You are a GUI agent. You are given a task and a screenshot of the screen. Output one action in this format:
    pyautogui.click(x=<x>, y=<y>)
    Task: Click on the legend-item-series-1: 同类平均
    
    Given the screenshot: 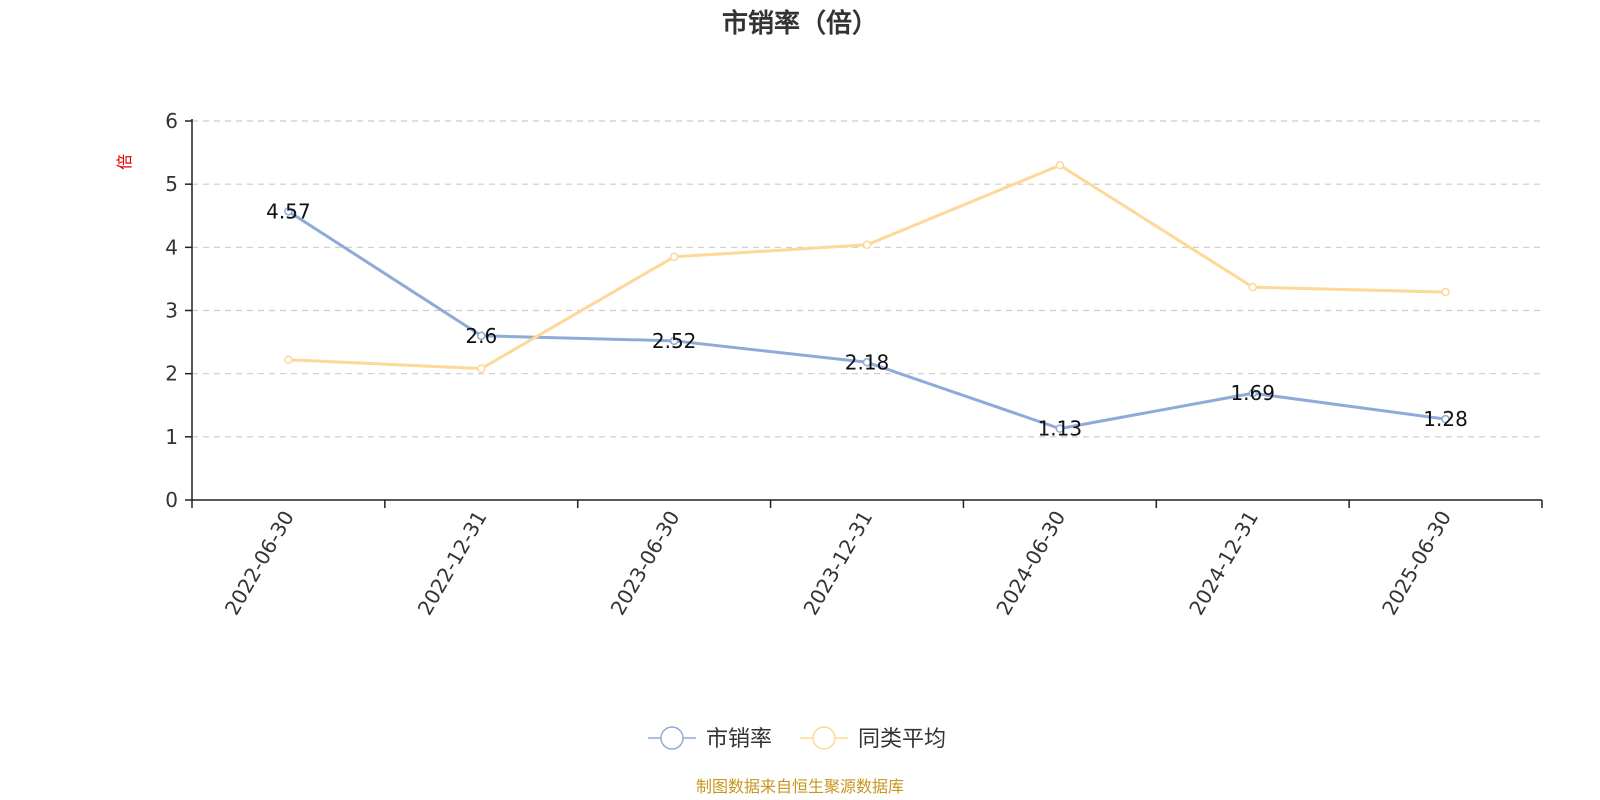 What is the action you would take?
    pyautogui.click(x=873, y=739)
    